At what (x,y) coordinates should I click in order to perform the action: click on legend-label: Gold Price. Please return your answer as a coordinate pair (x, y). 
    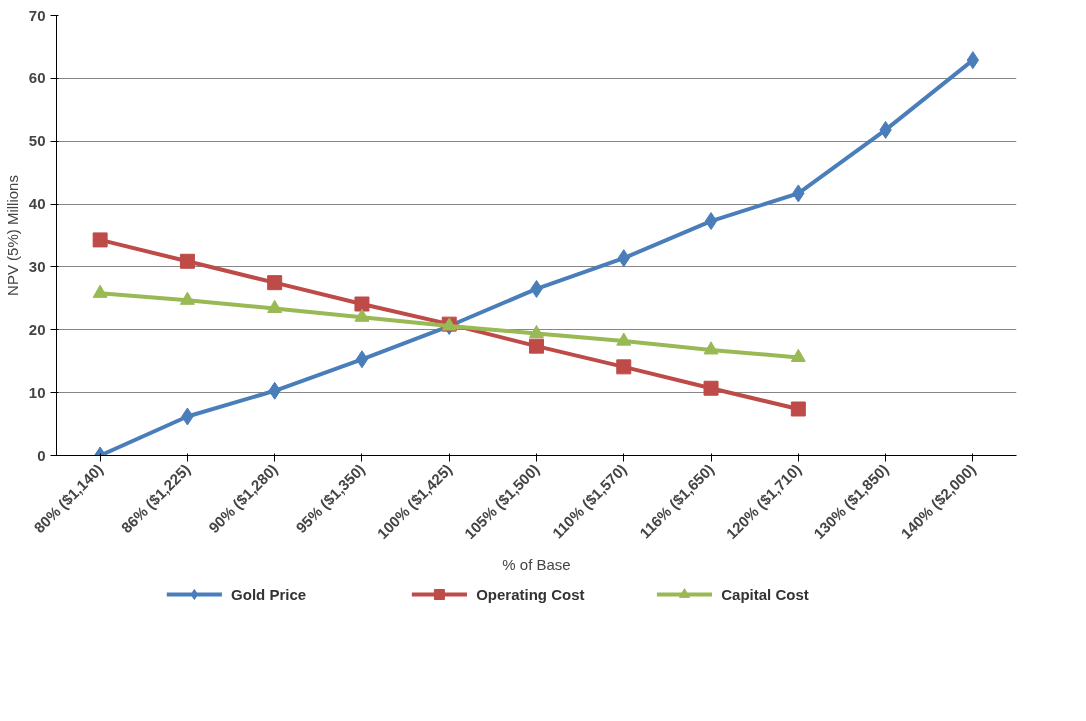
    Looking at the image, I should click on (269, 594).